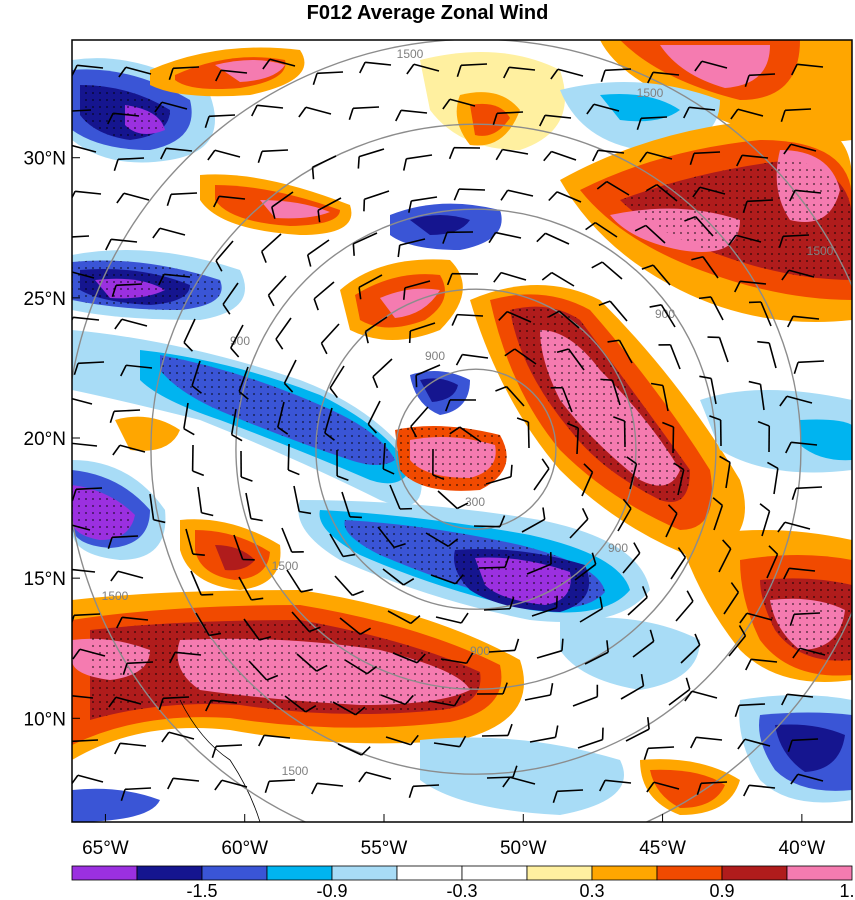 This screenshot has width=855, height=900. I want to click on coastline, so click(220, 760).